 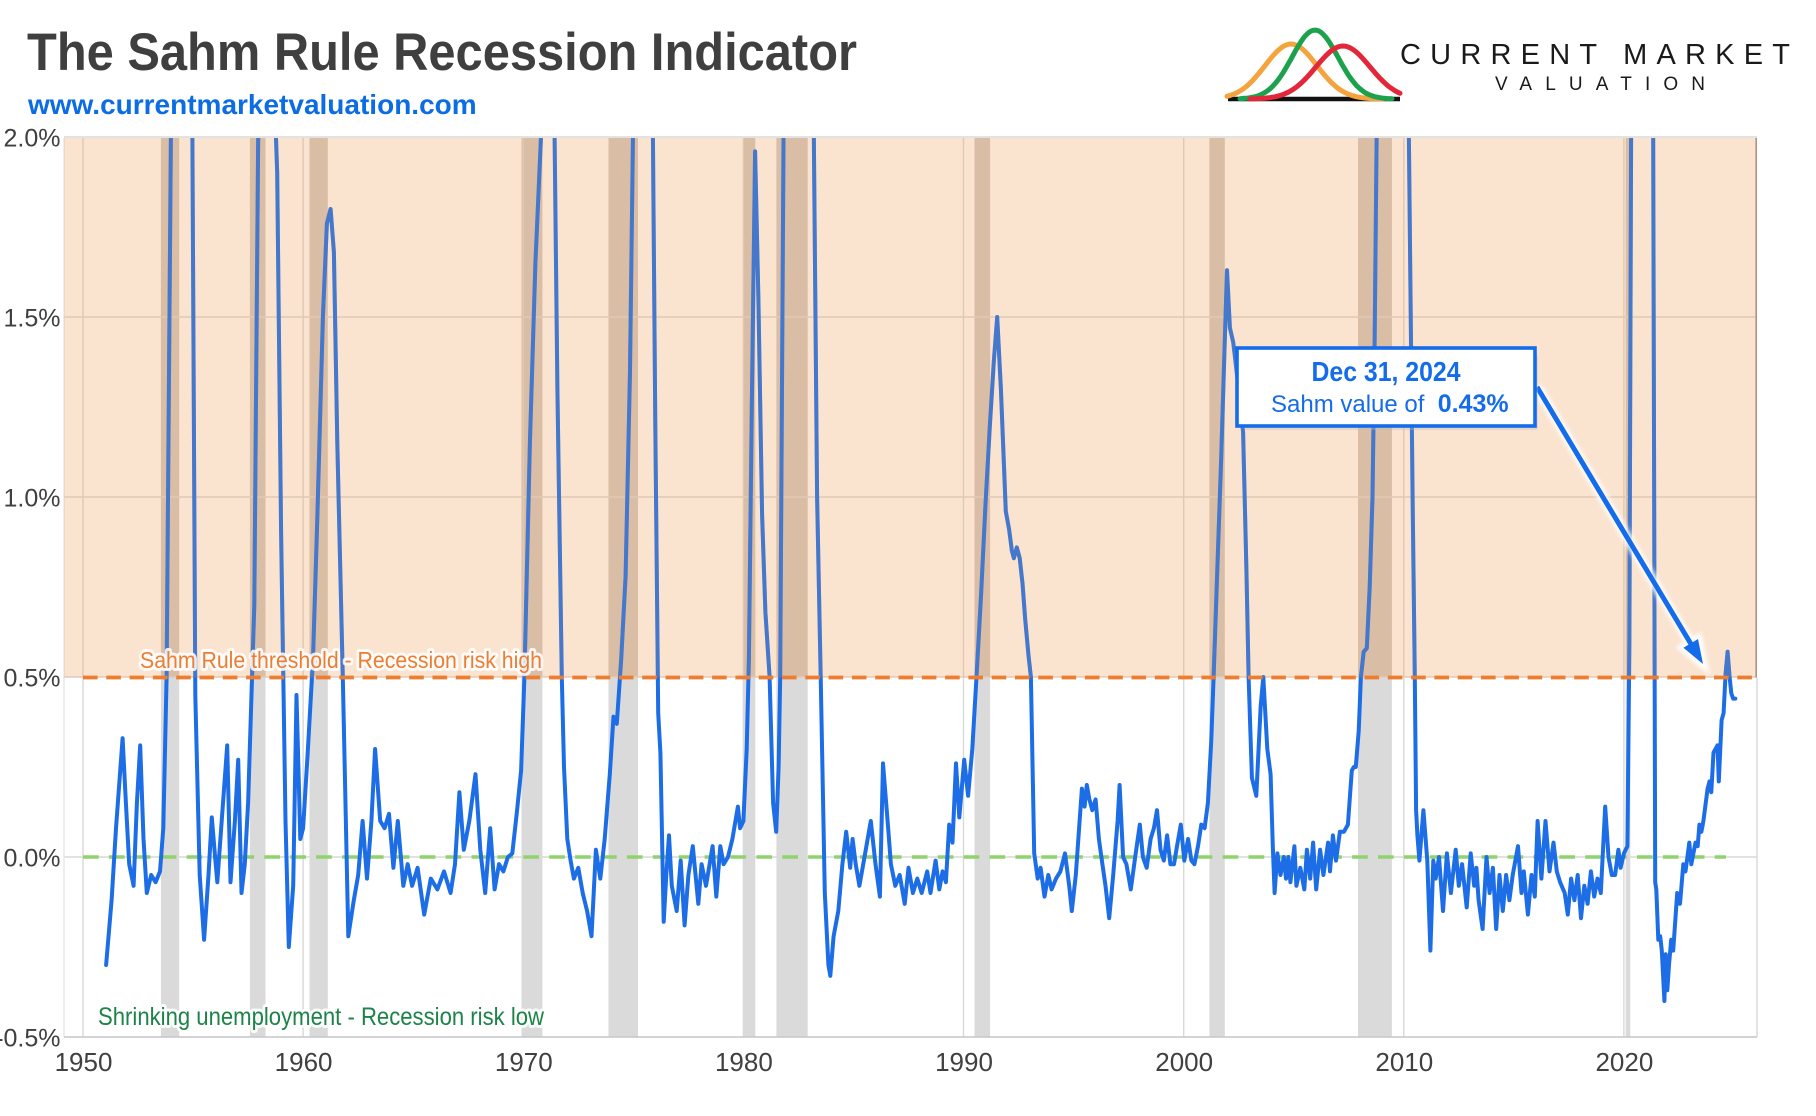 What do you see at coordinates (524, 1062) in the screenshot?
I see `svg-text: 1970` at bounding box center [524, 1062].